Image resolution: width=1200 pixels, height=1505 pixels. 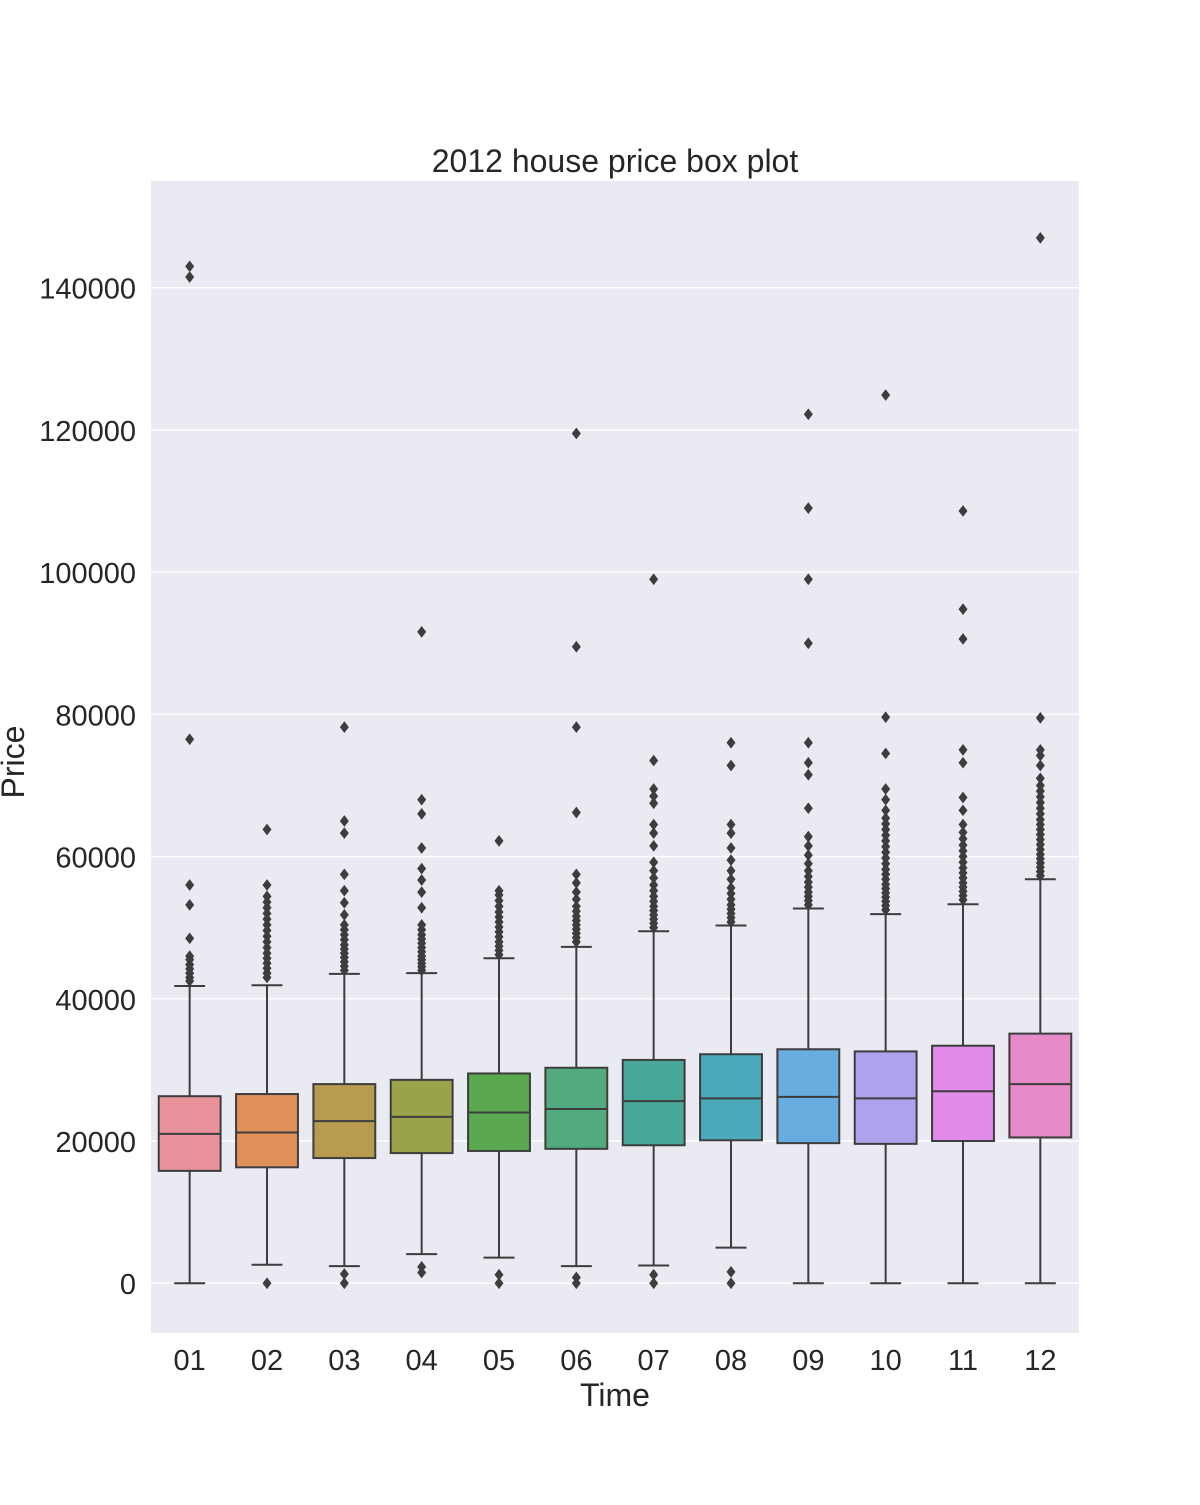 I want to click on y-tick-label: 120000, so click(x=87, y=432).